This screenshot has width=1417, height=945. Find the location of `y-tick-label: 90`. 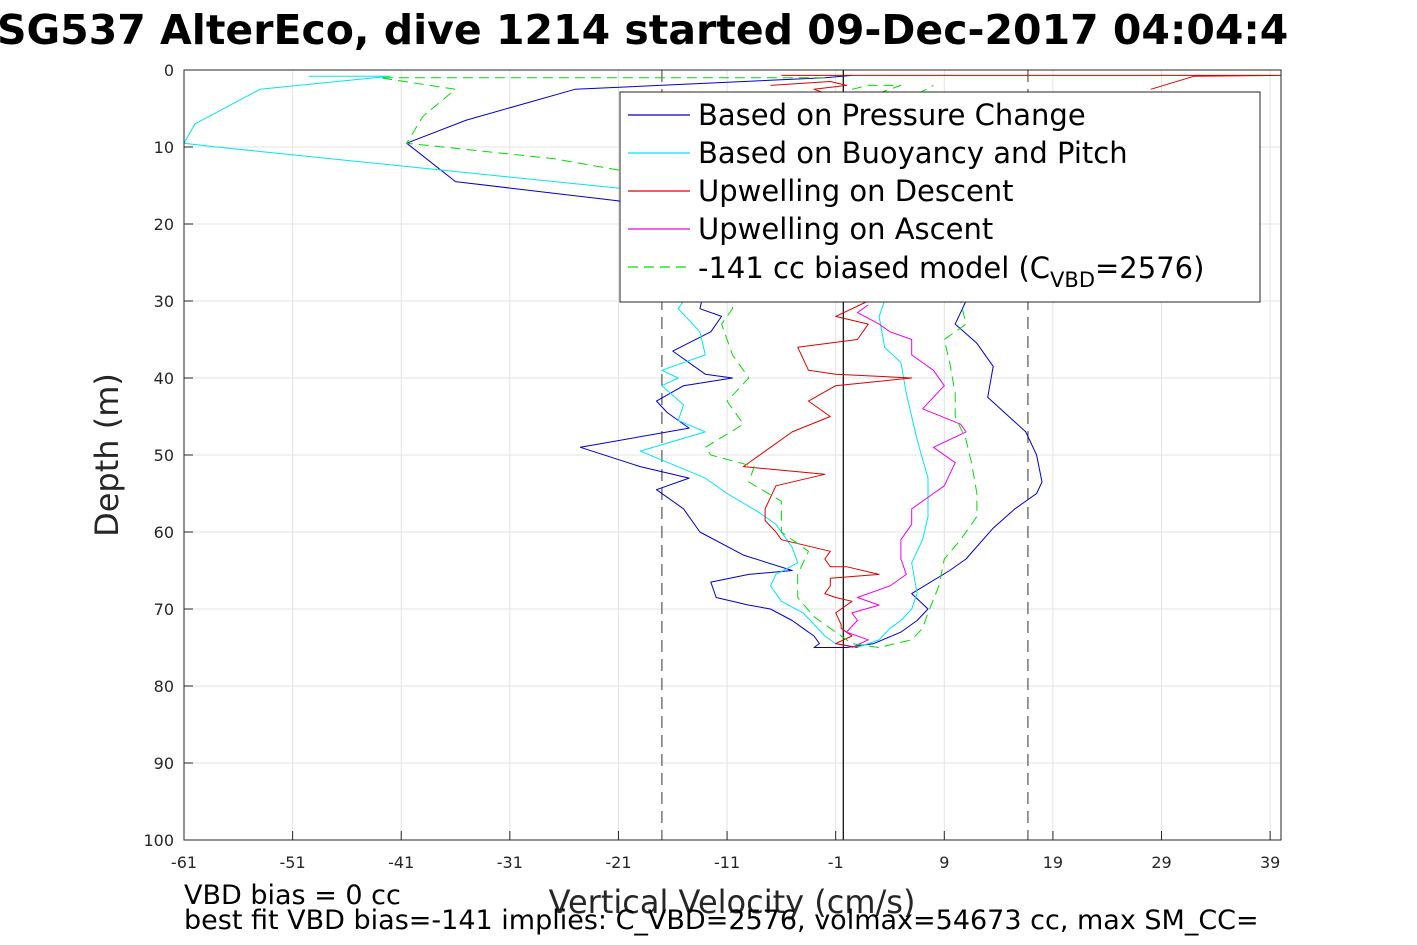

y-tick-label: 90 is located at coordinates (164, 763).